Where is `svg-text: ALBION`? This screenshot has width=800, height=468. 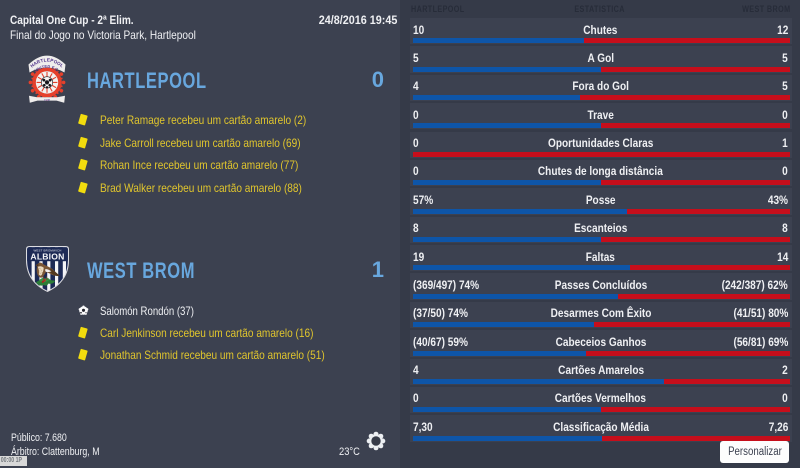 svg-text: ALBION is located at coordinates (47, 256).